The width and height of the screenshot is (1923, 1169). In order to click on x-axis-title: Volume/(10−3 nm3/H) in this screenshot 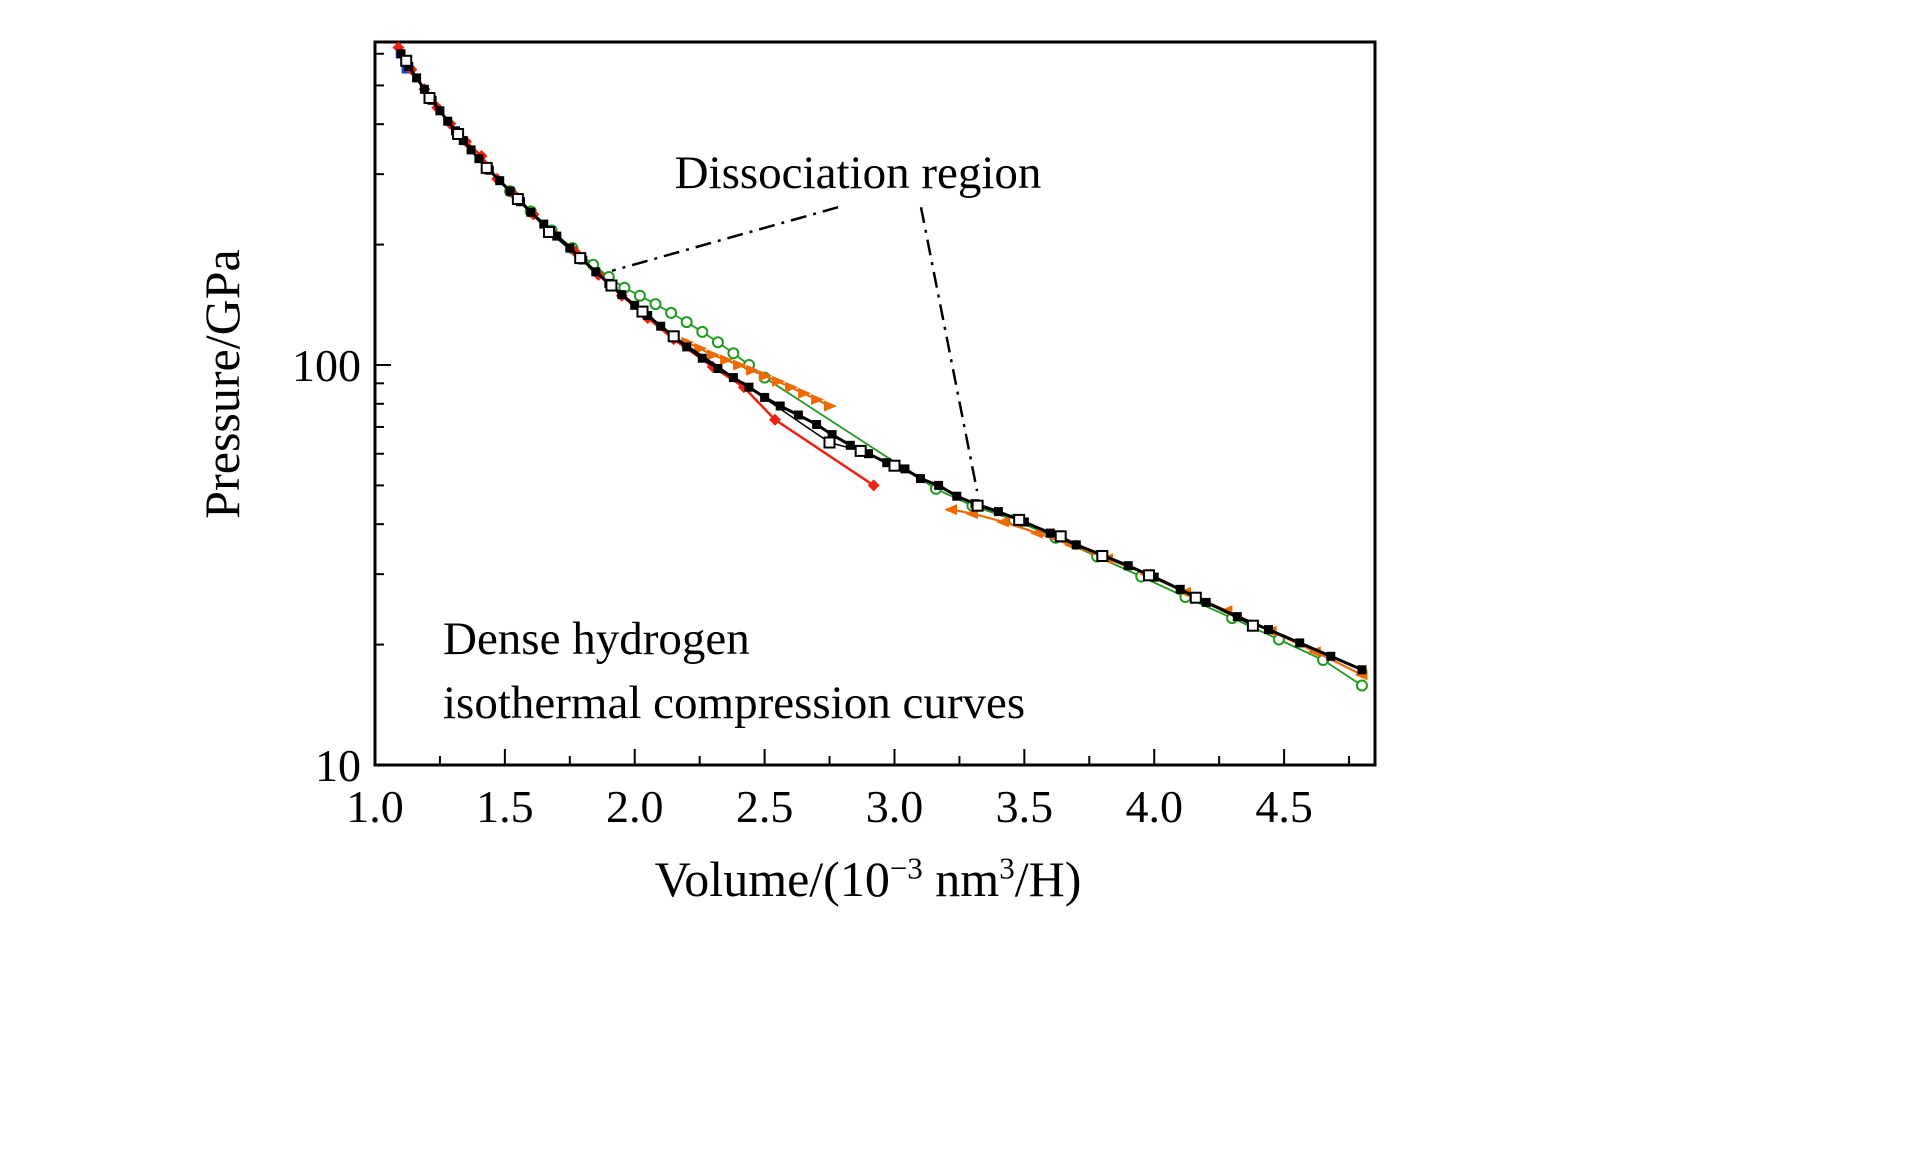, I will do `click(868, 879)`.